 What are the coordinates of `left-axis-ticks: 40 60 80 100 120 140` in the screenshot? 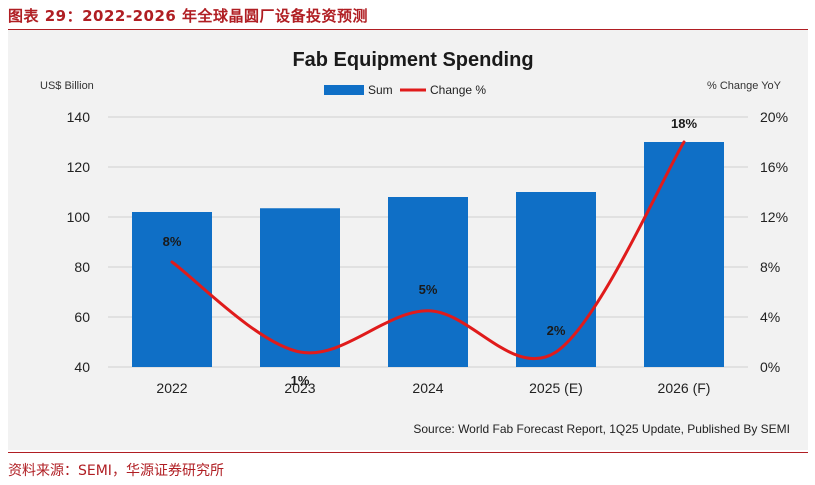 It's located at (79, 242).